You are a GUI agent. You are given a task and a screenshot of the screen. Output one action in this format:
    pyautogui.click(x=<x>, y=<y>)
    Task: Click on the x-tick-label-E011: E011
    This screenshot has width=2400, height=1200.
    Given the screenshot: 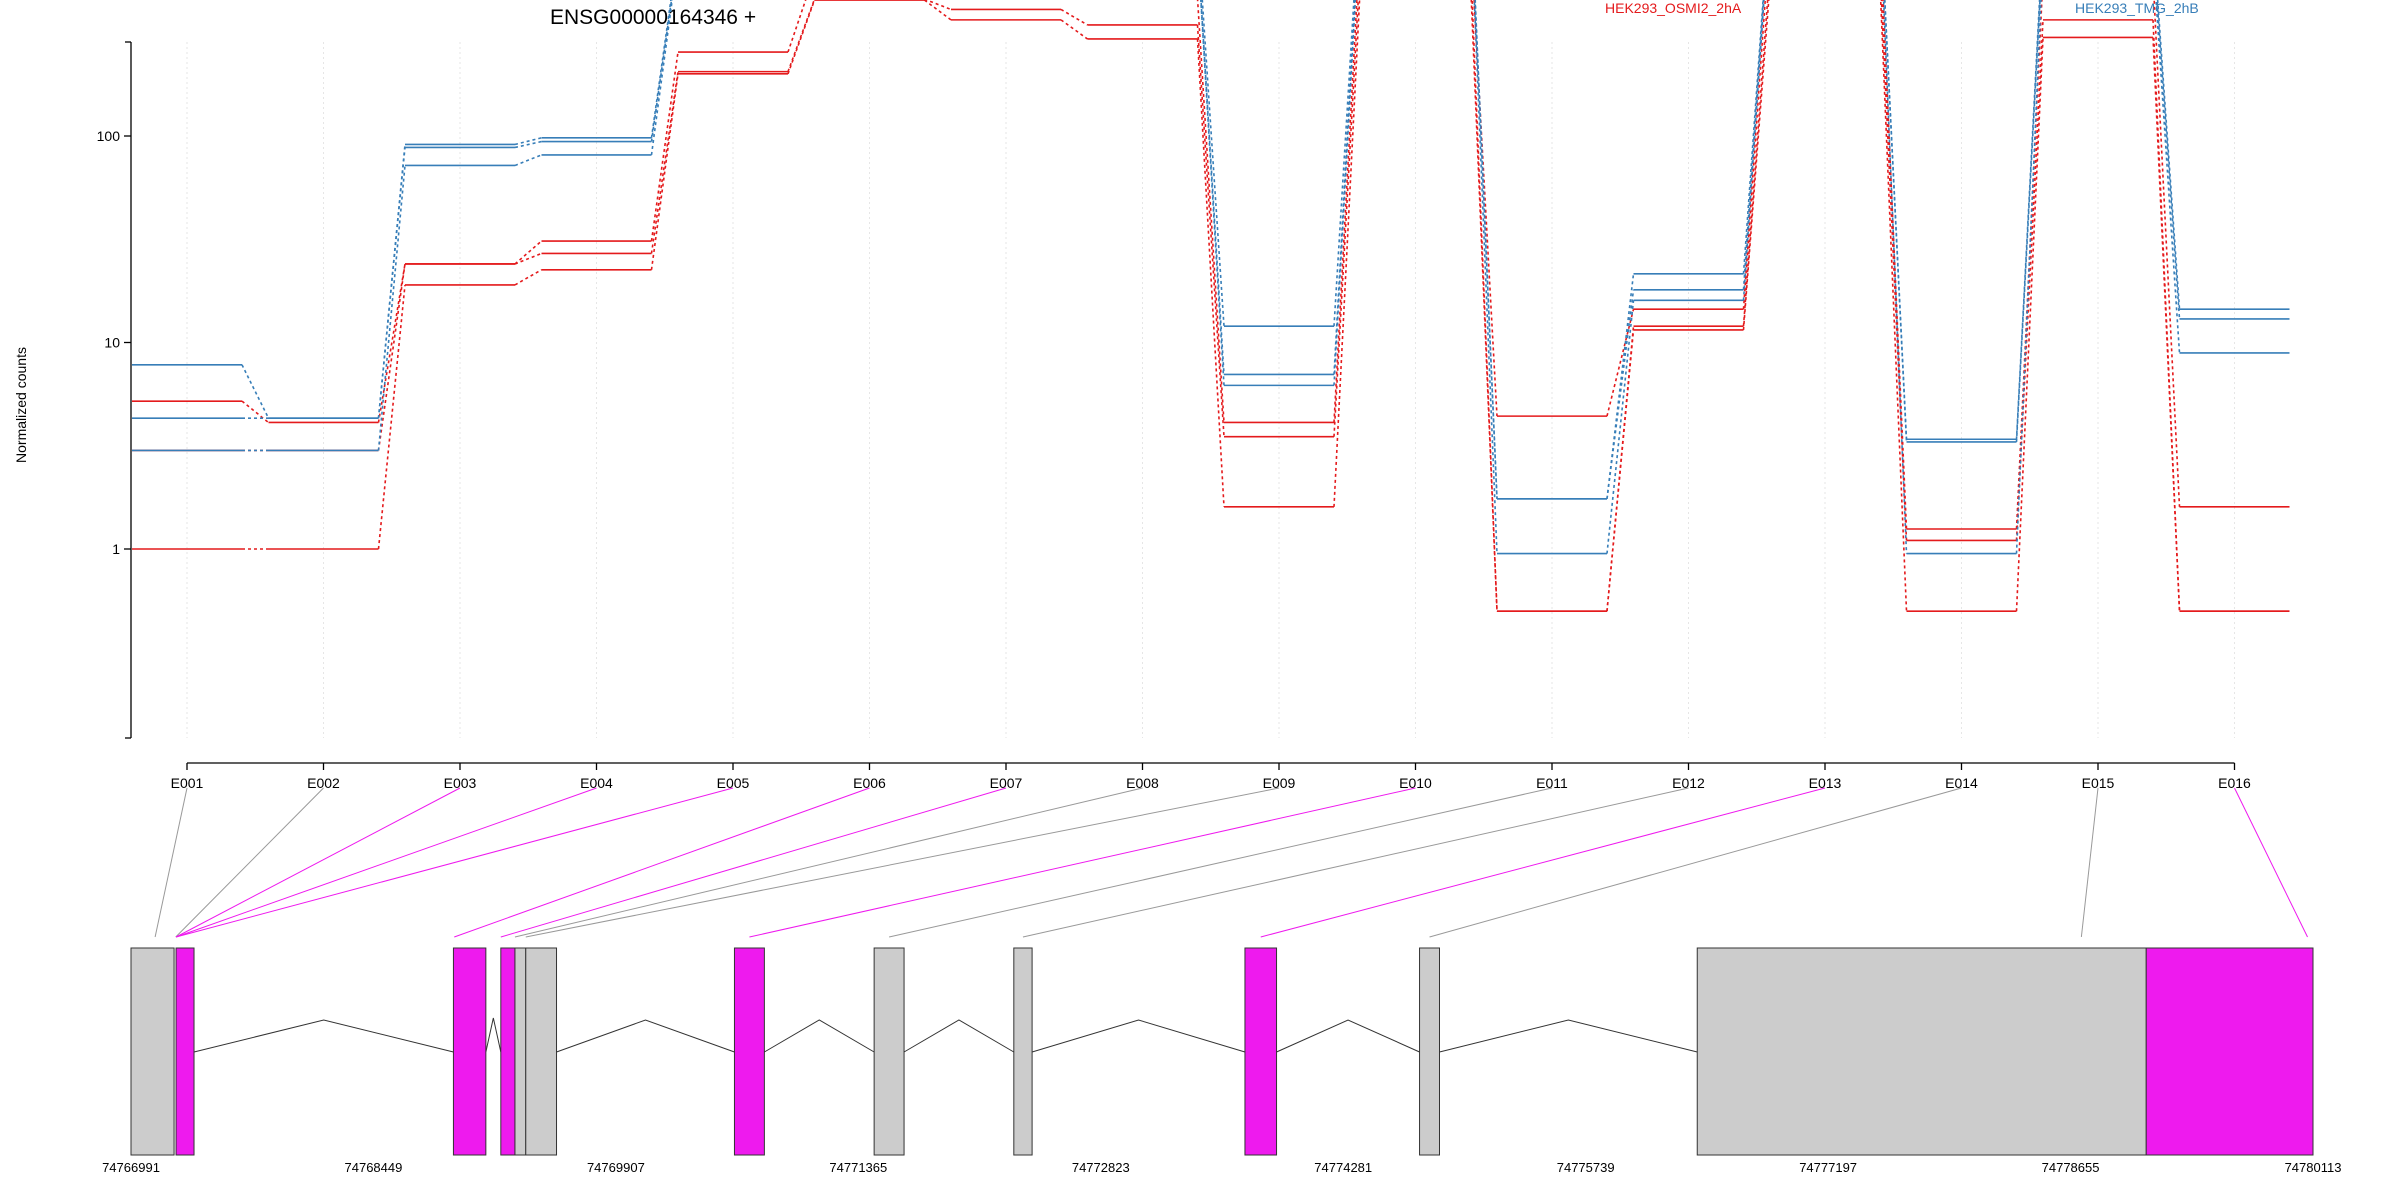 What is the action you would take?
    pyautogui.click(x=1552, y=783)
    